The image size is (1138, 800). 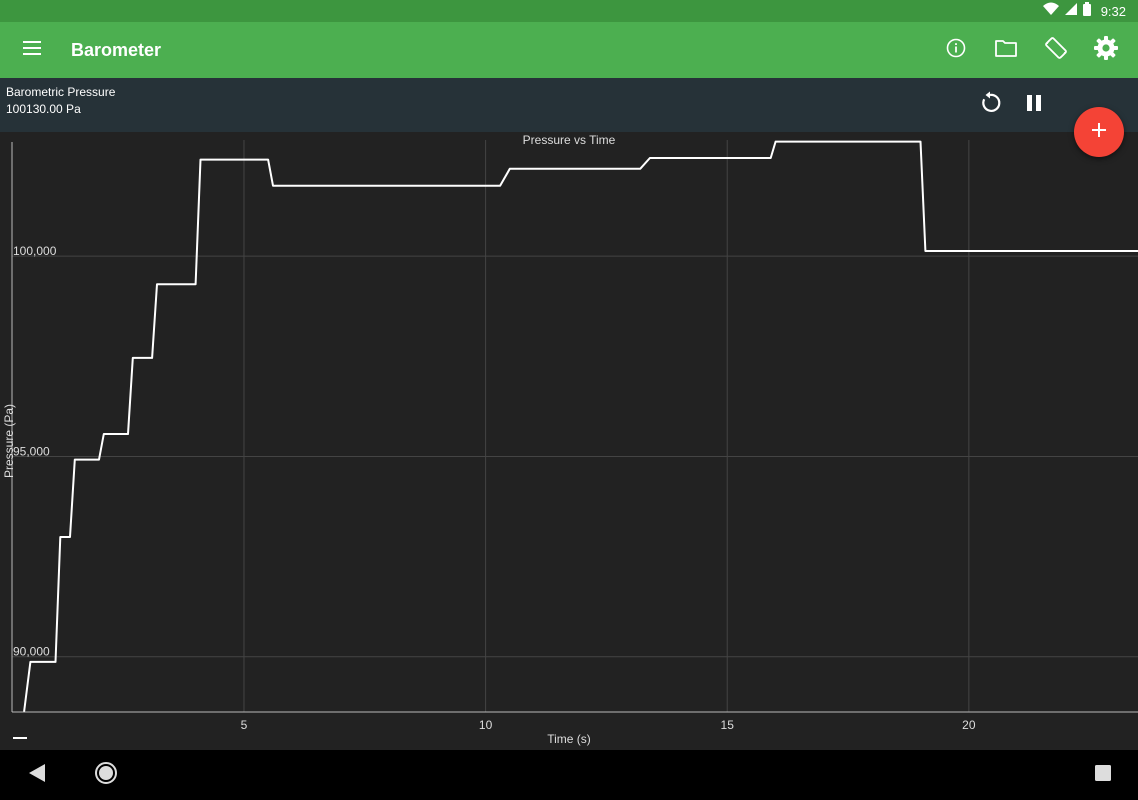 What do you see at coordinates (969, 725) in the screenshot?
I see `x-tick-label: 20` at bounding box center [969, 725].